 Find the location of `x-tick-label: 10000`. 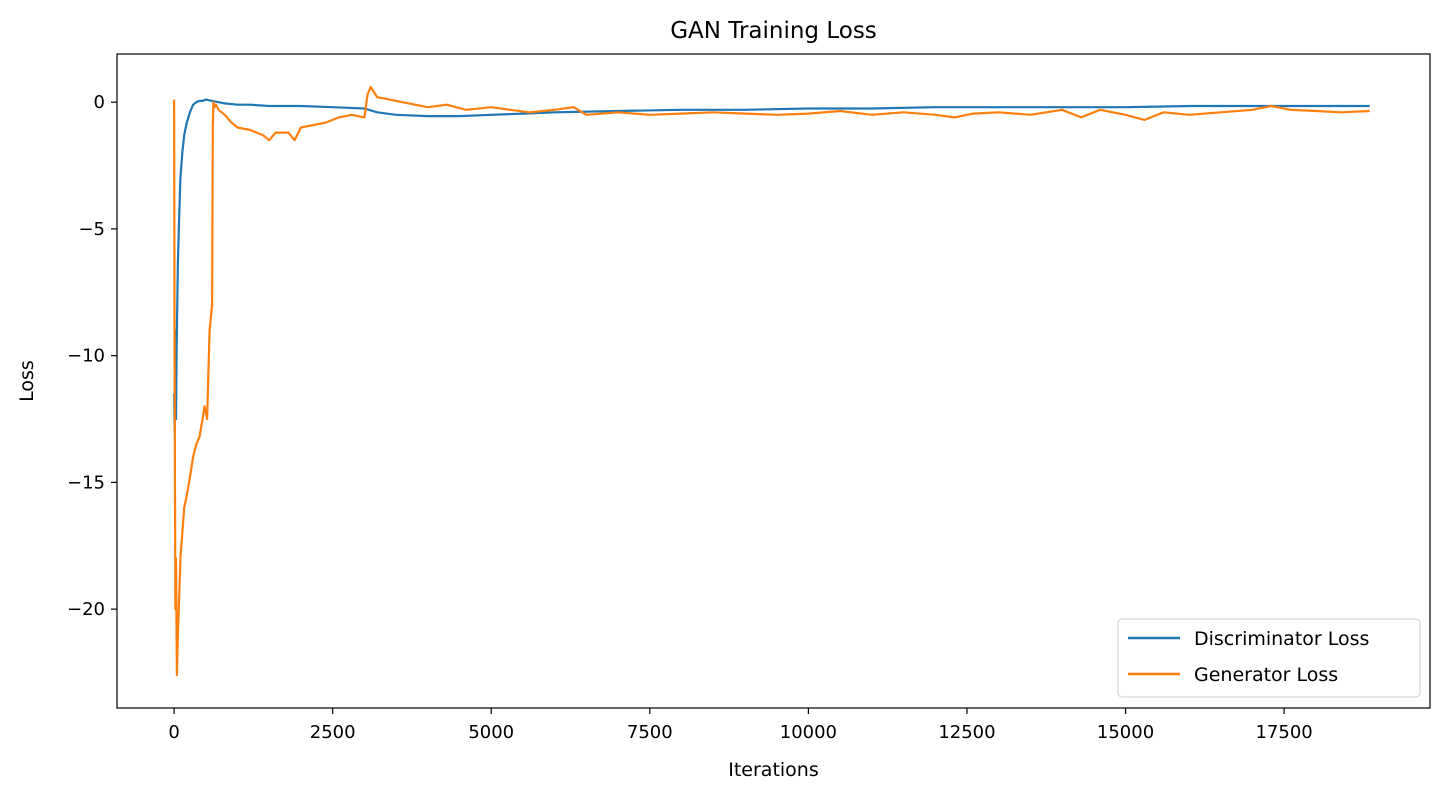

x-tick-label: 10000 is located at coordinates (808, 732).